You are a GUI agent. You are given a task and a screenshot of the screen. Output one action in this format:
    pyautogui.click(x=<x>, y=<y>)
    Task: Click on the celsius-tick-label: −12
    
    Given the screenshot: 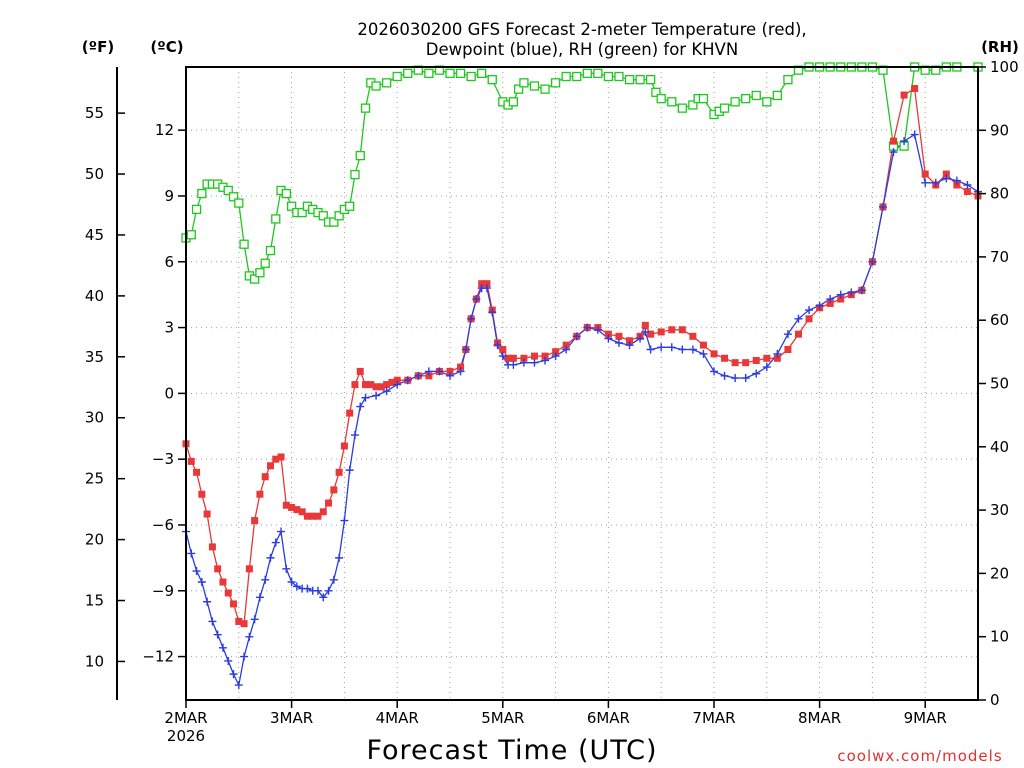 What is the action you would take?
    pyautogui.click(x=158, y=657)
    